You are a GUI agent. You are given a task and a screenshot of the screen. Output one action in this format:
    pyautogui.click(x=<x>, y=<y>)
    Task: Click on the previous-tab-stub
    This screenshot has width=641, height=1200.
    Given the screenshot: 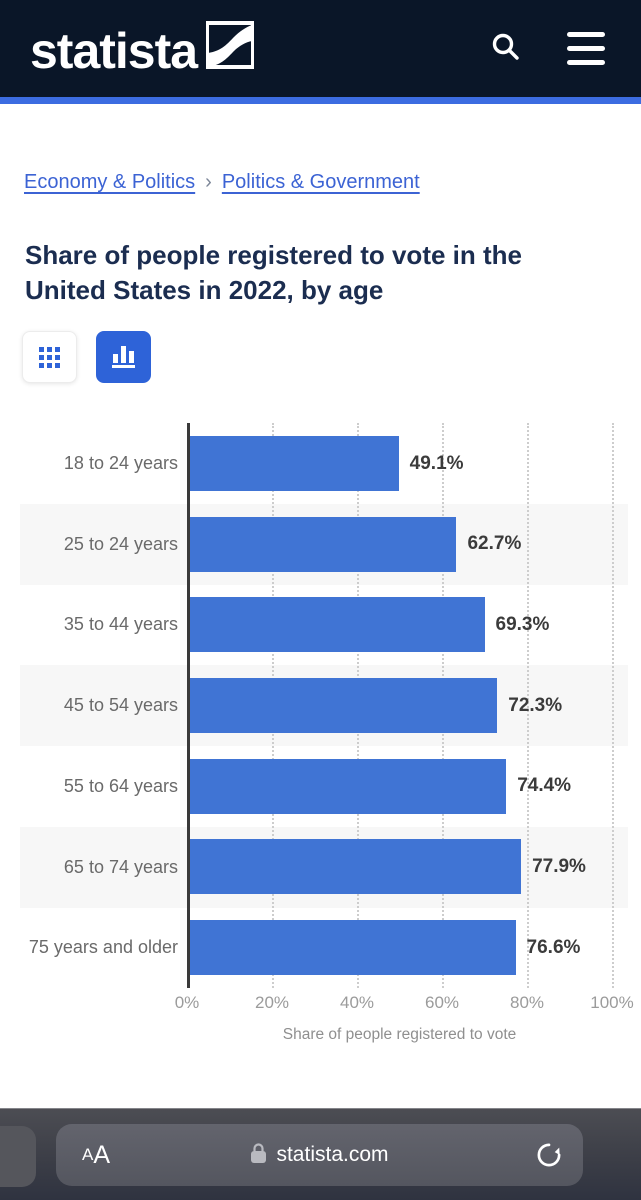 What is the action you would take?
    pyautogui.click(x=18, y=1156)
    